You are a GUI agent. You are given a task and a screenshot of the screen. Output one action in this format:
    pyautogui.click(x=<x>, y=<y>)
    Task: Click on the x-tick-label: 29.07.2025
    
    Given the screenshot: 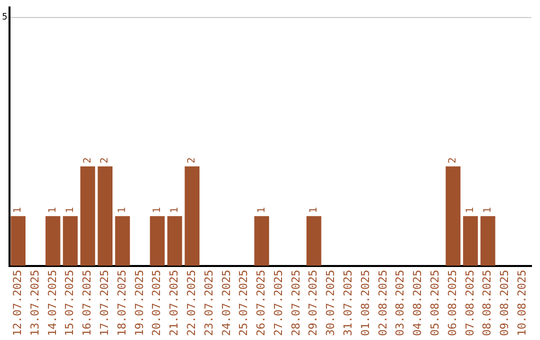 What is the action you would take?
    pyautogui.click(x=313, y=303)
    